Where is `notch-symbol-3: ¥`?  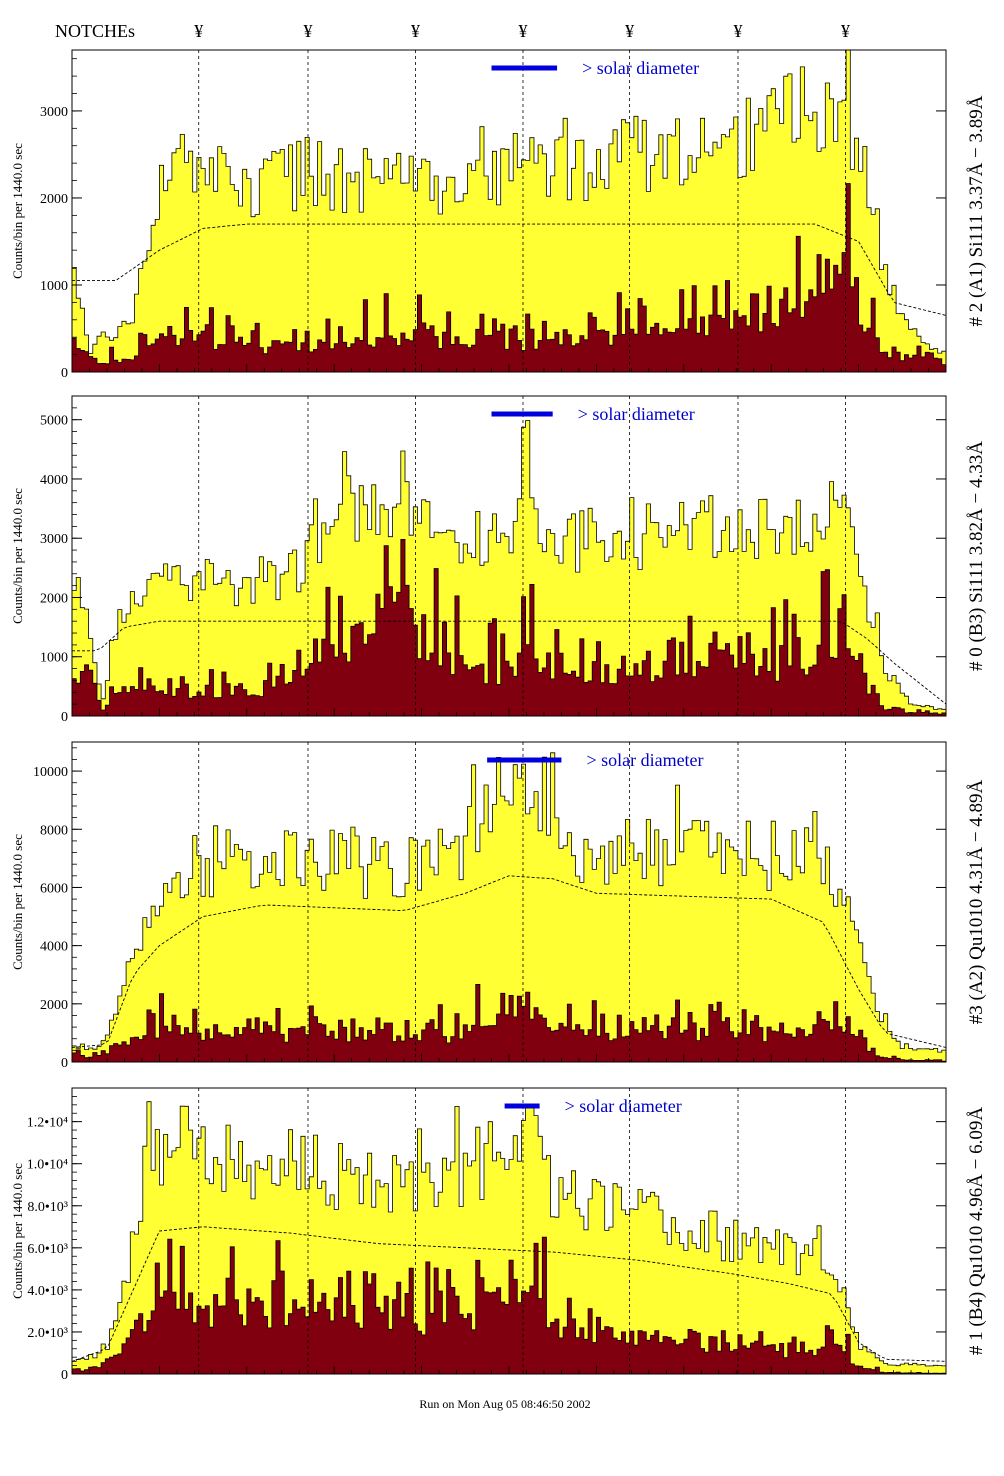 notch-symbol-3: ¥ is located at coordinates (522, 31).